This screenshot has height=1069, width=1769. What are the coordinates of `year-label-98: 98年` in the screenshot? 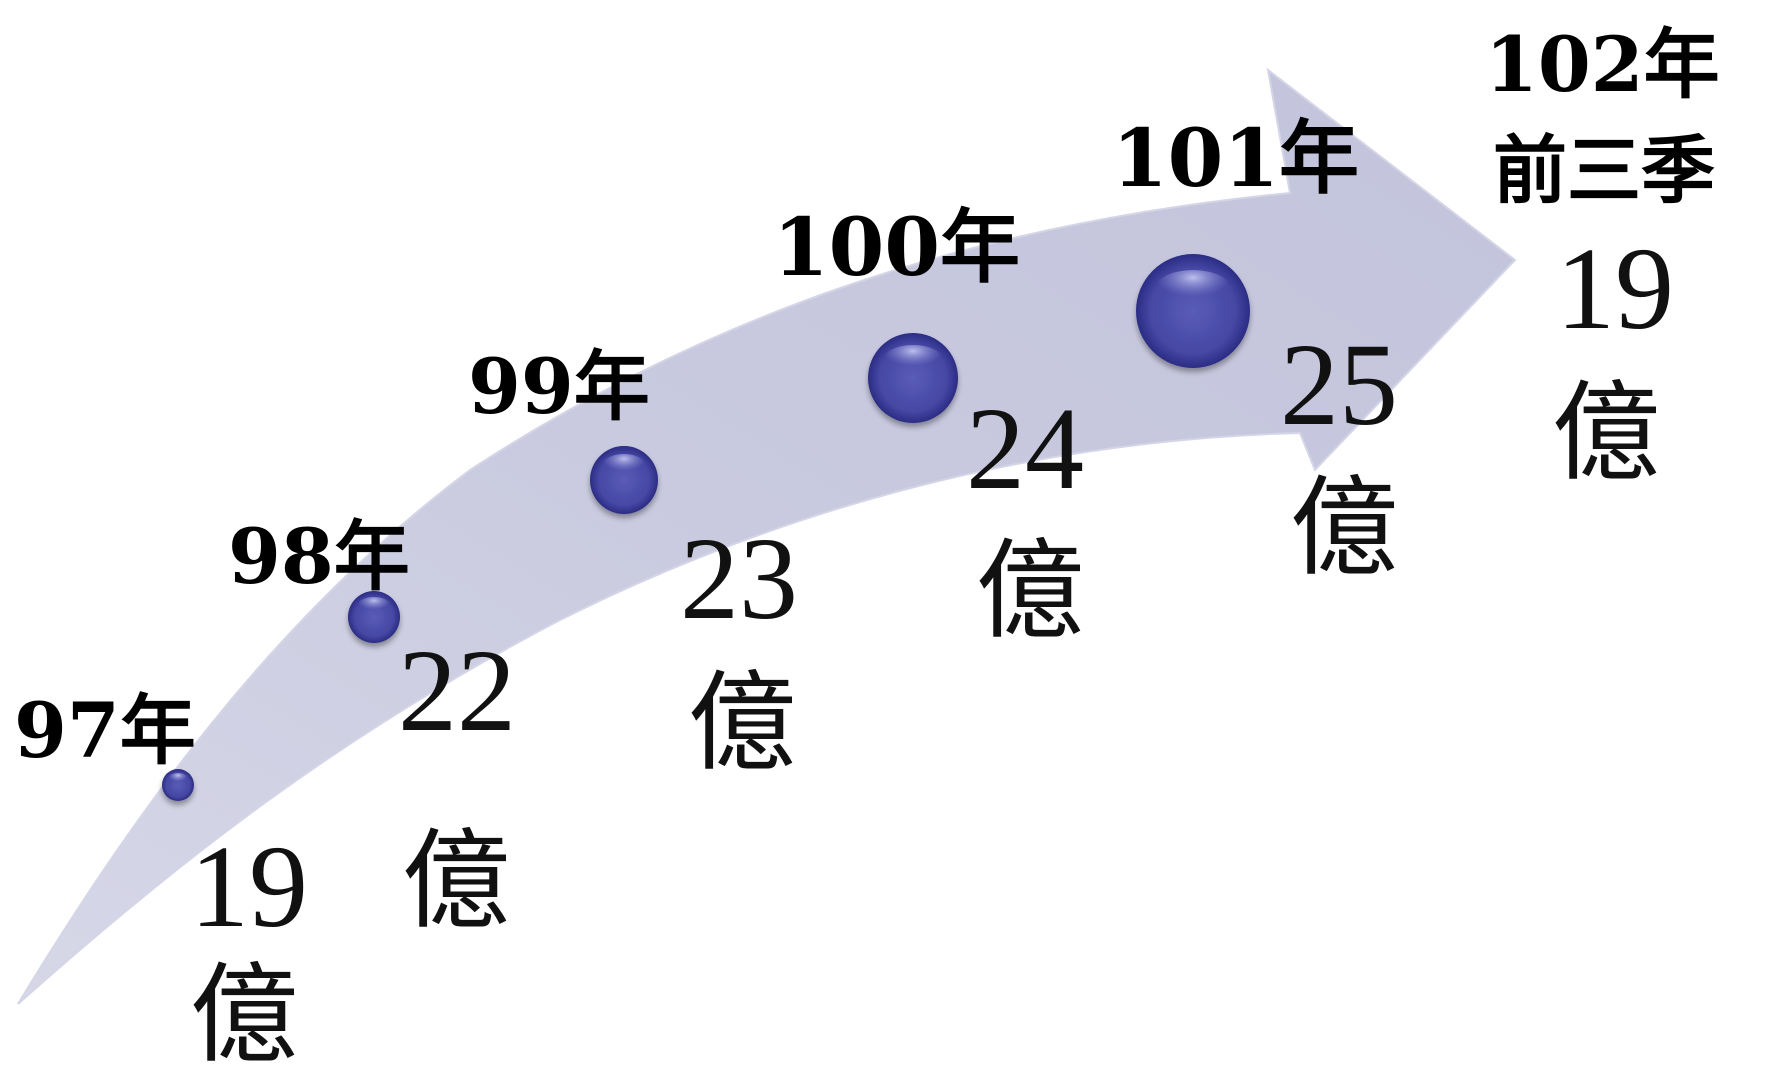 It's located at (319, 556).